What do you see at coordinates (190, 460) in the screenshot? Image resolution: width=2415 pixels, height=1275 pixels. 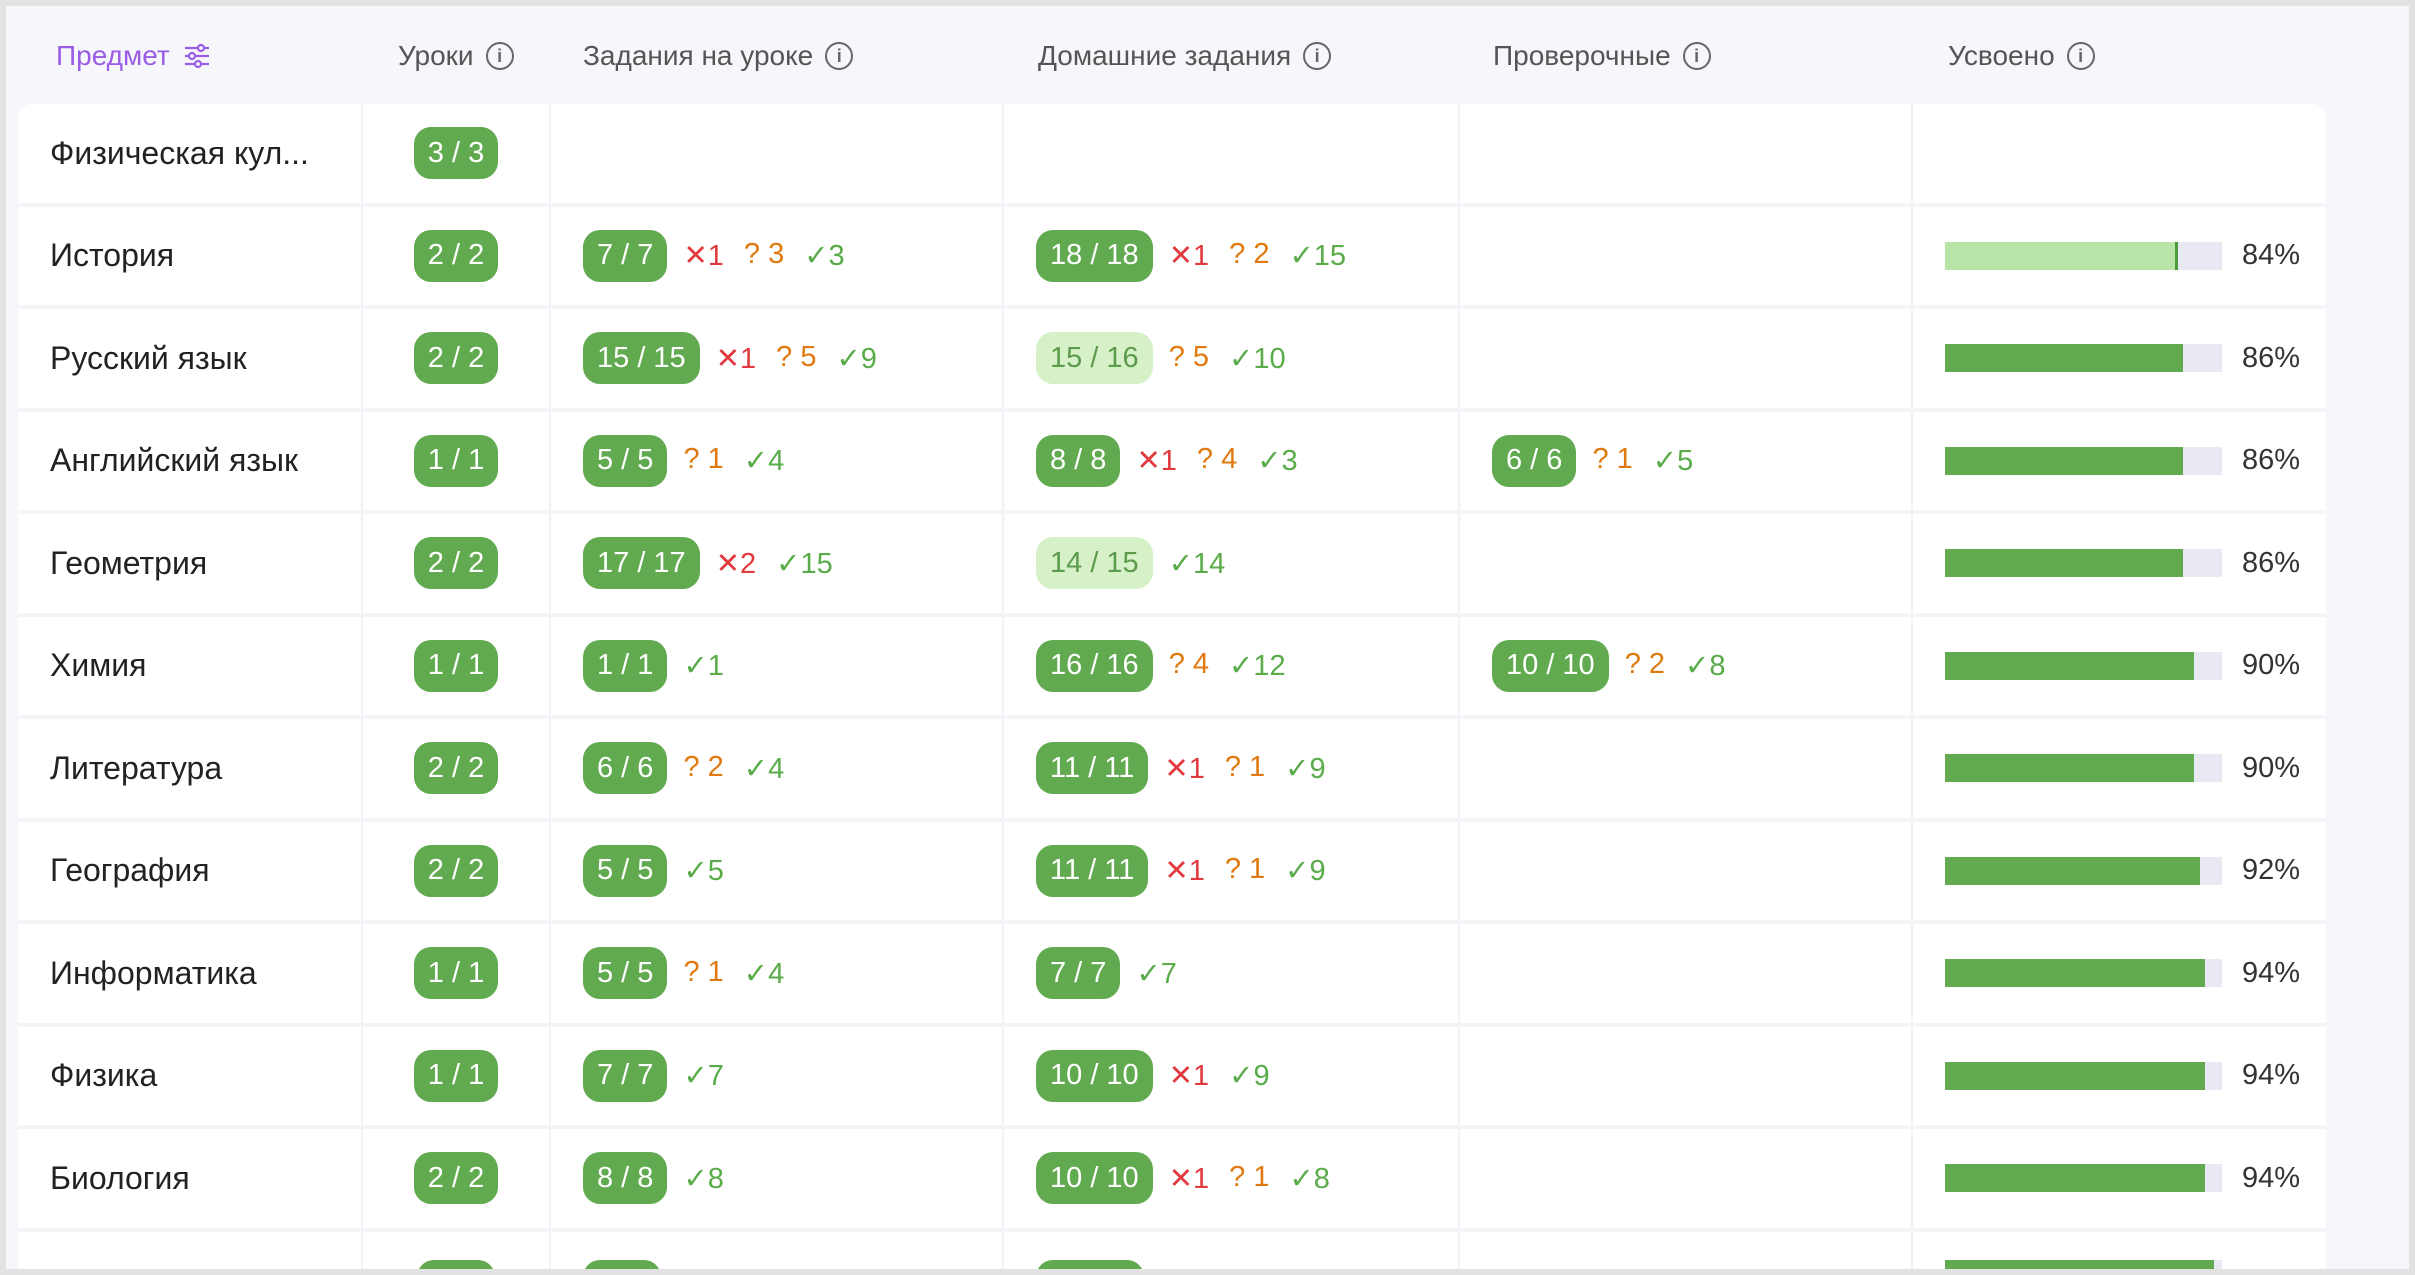 I see `subject-name: Английский язык` at bounding box center [190, 460].